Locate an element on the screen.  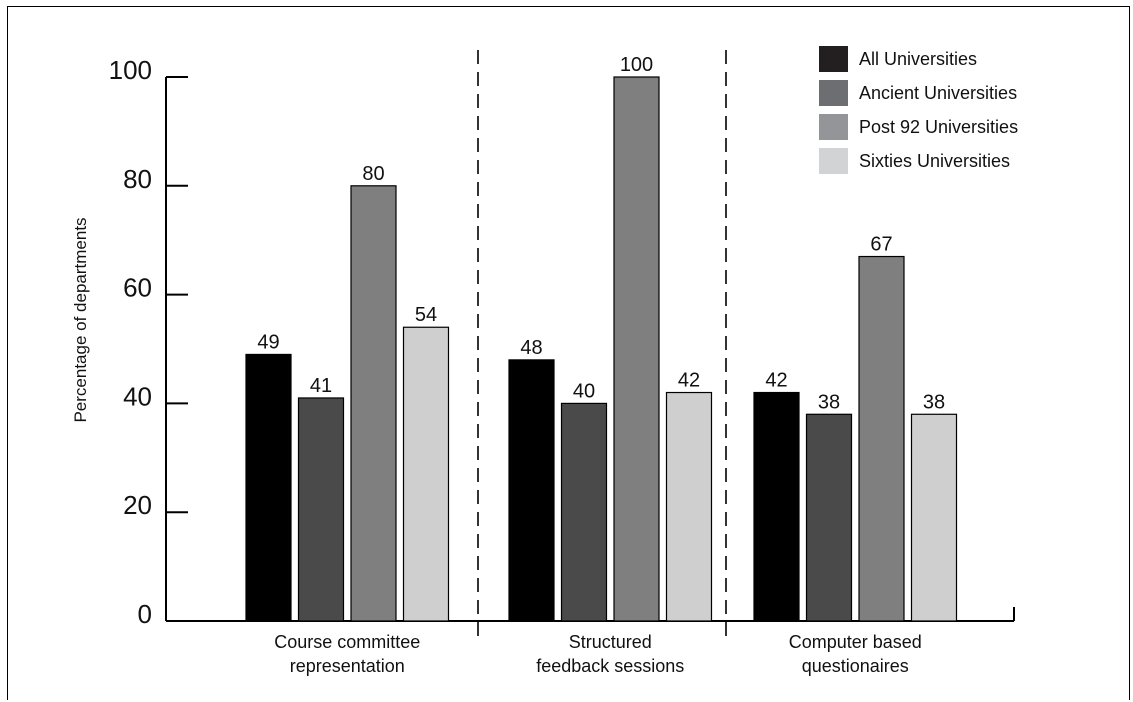
bar-value-label: 49 is located at coordinates (268, 342).